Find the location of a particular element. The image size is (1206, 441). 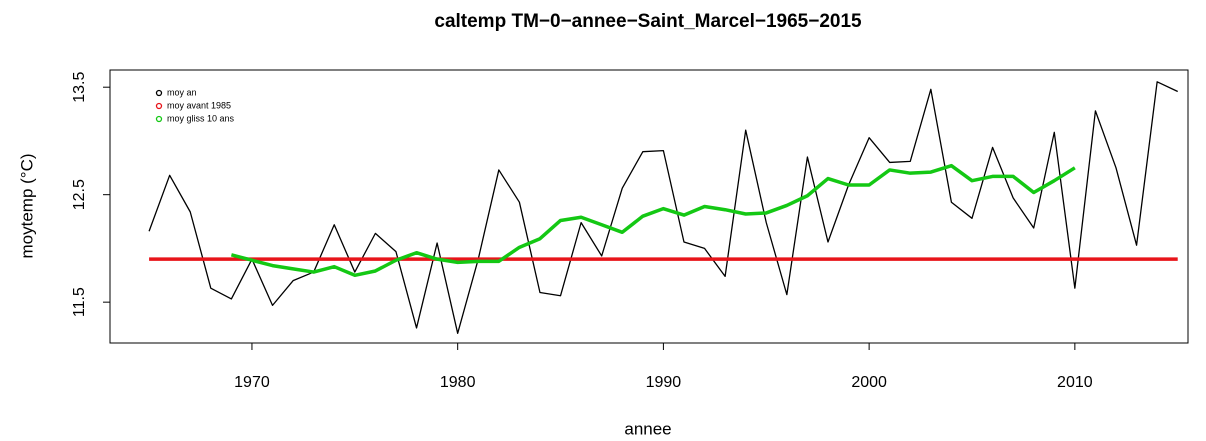

y-tick-label: 13.5 is located at coordinates (79, 87).